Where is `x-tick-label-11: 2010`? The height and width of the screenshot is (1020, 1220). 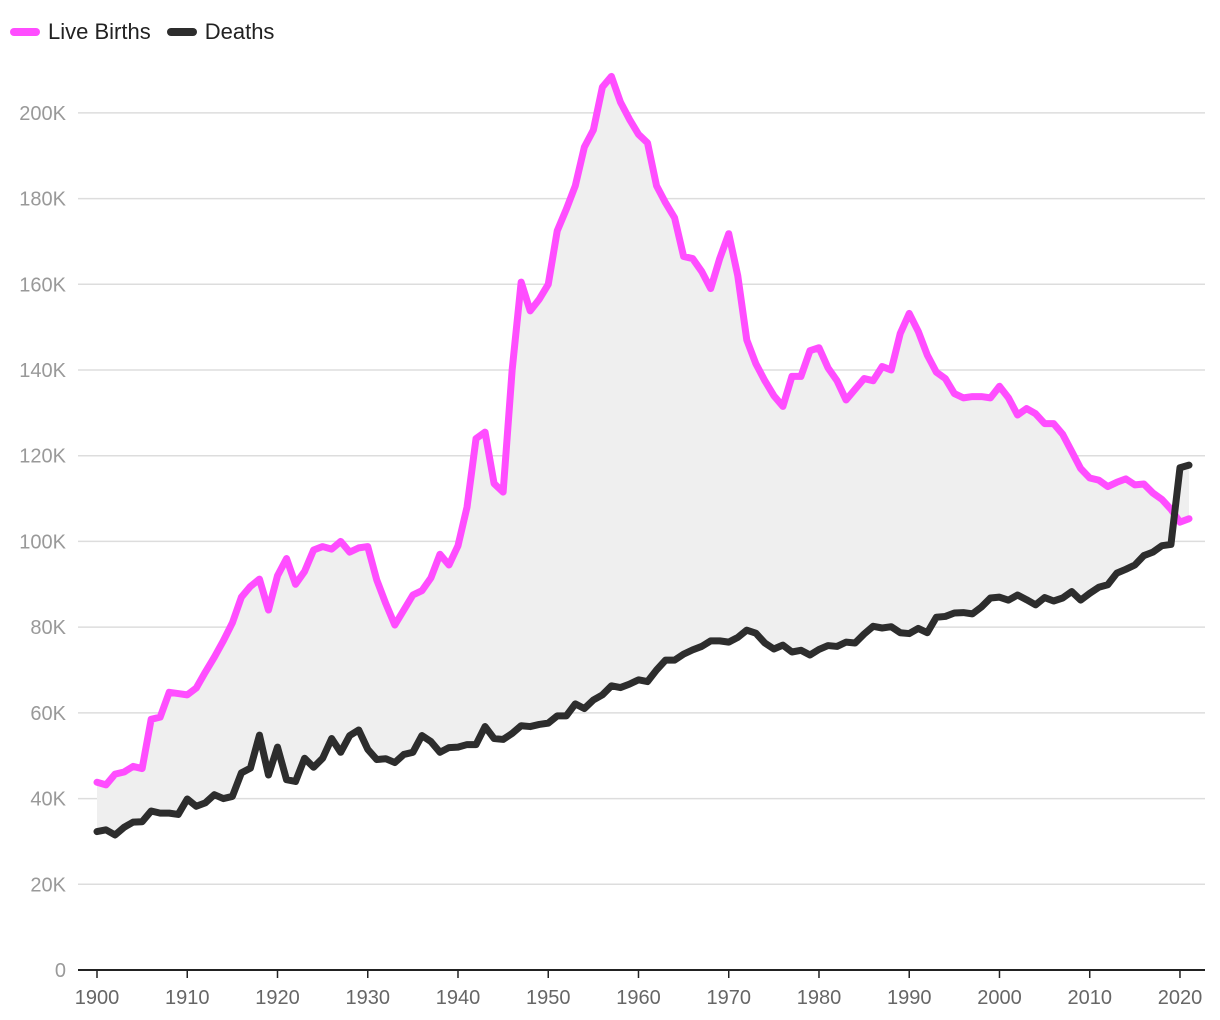 x-tick-label-11: 2010 is located at coordinates (1089, 998).